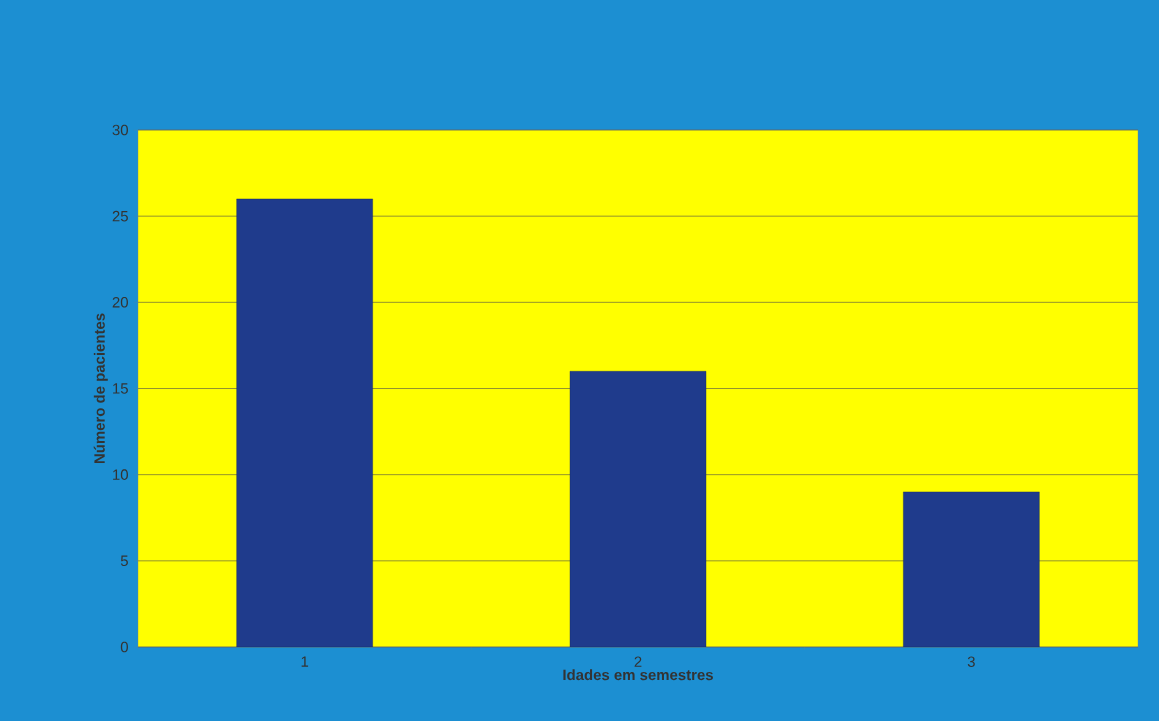  I want to click on y-tick-label: 0, so click(124, 647).